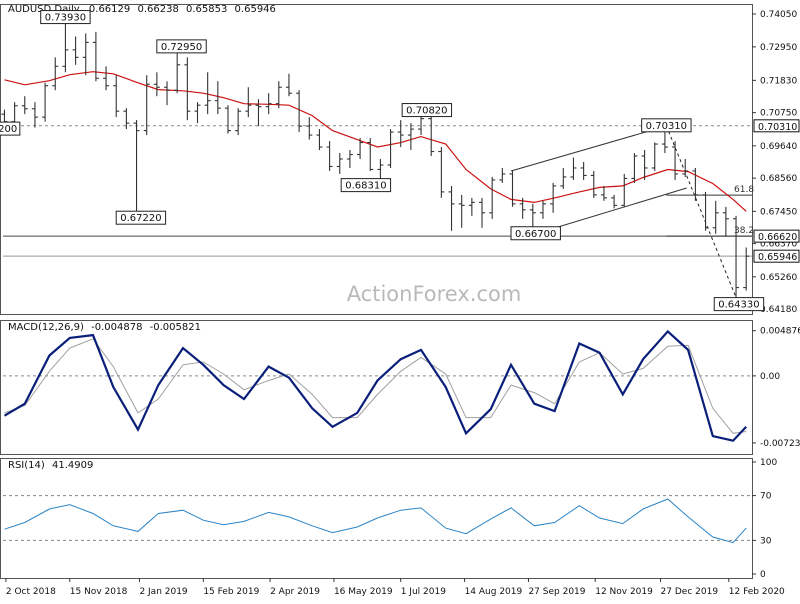 This screenshot has width=800, height=604. I want to click on watermark-text: ActionForex.com, so click(434, 294).